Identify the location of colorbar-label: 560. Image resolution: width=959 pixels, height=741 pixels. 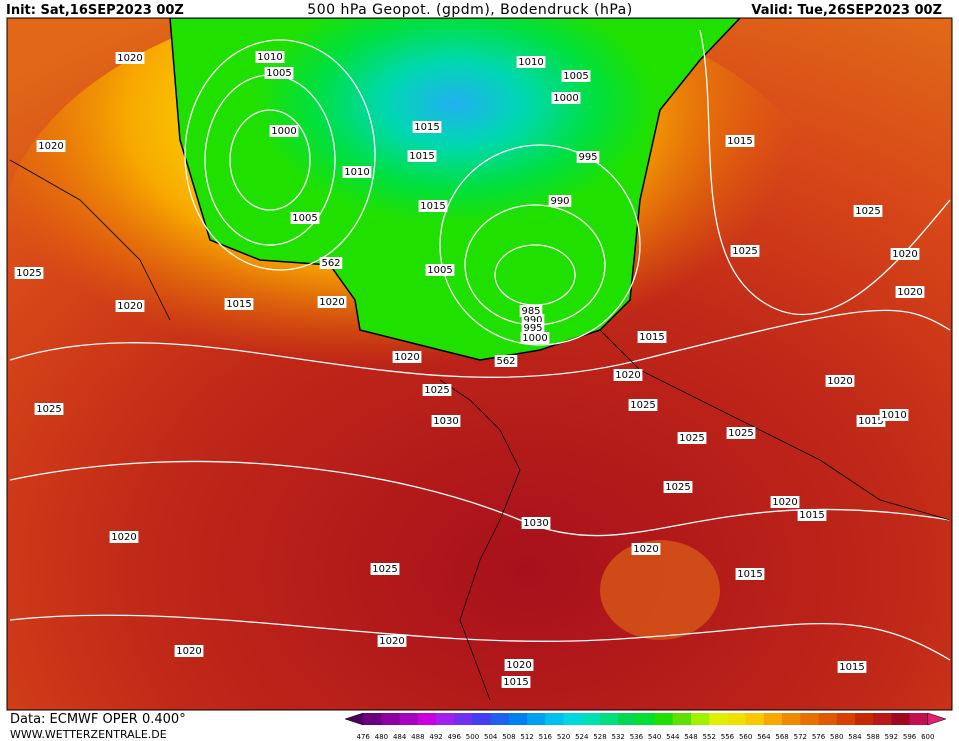
(745, 737).